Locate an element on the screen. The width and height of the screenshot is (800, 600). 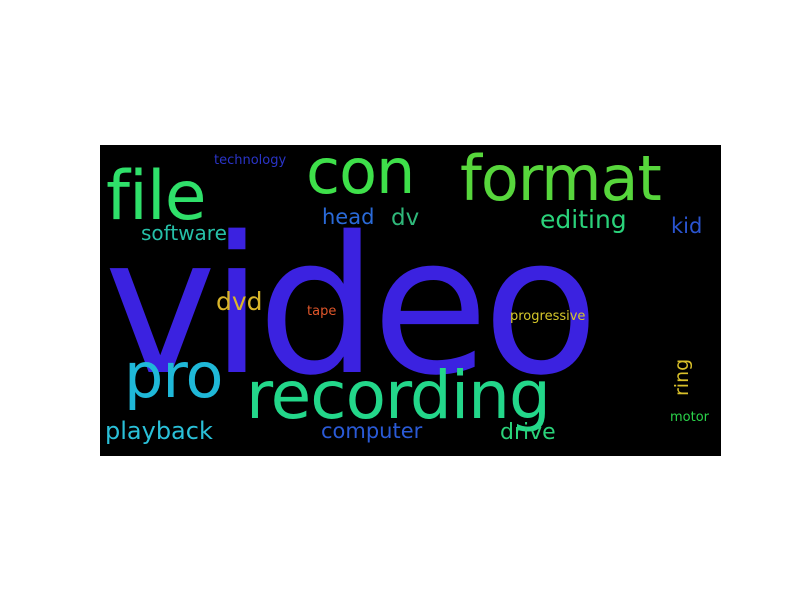
word-technology: technology is located at coordinates (250, 160).